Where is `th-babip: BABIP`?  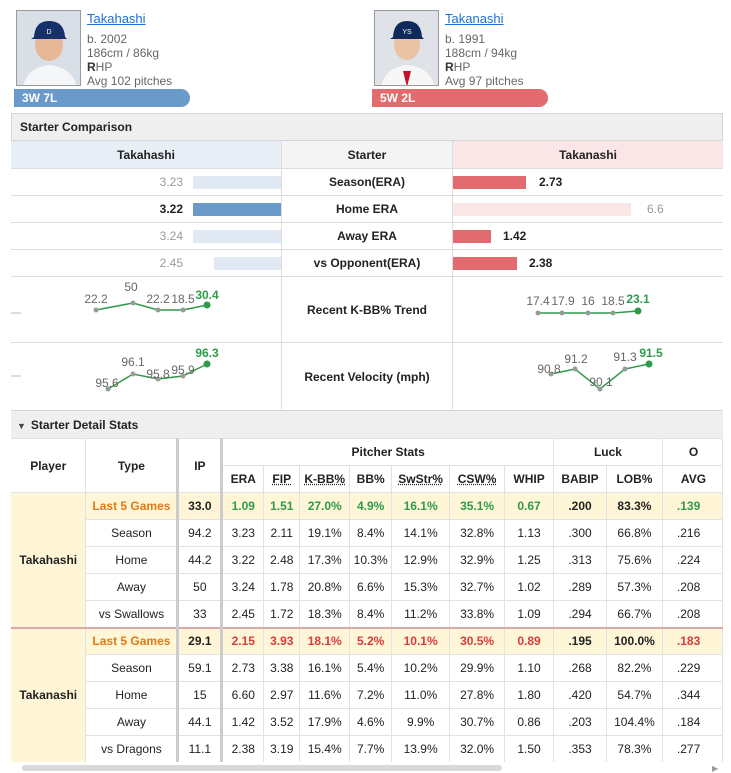
th-babip: BABIP is located at coordinates (580, 479).